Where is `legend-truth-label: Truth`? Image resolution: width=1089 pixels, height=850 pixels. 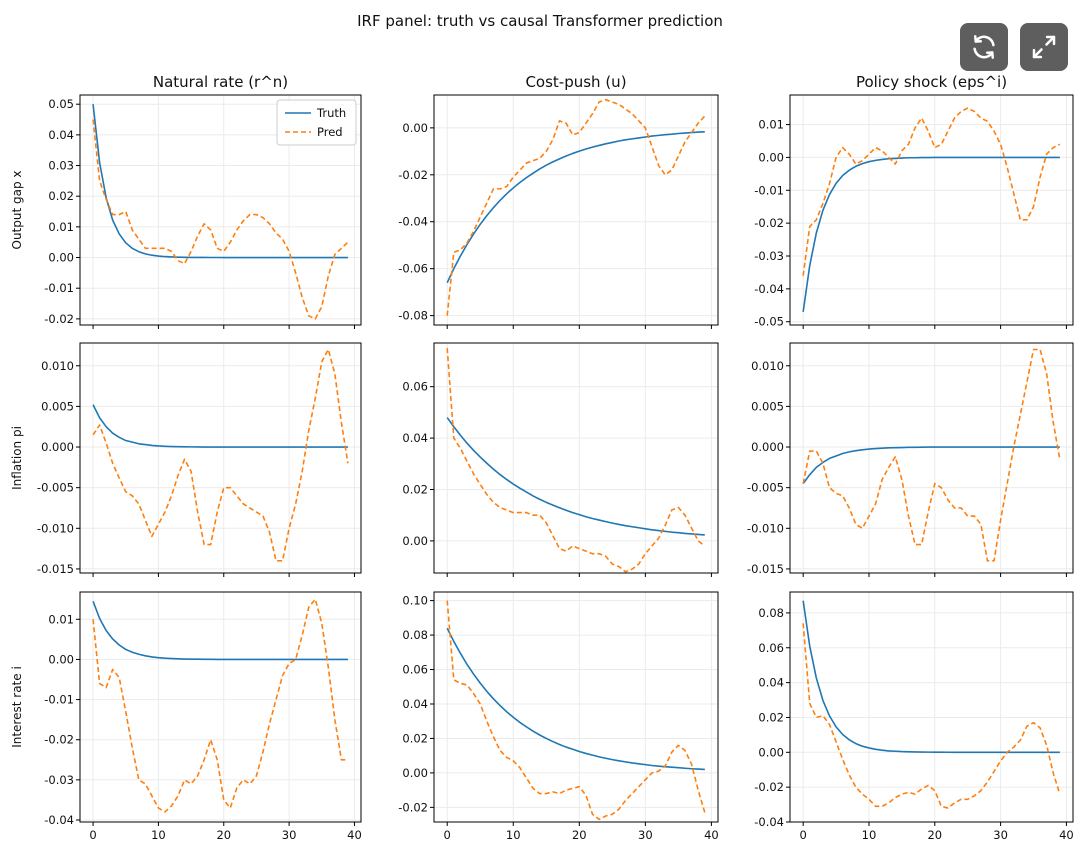
legend-truth-label: Truth is located at coordinates (331, 113).